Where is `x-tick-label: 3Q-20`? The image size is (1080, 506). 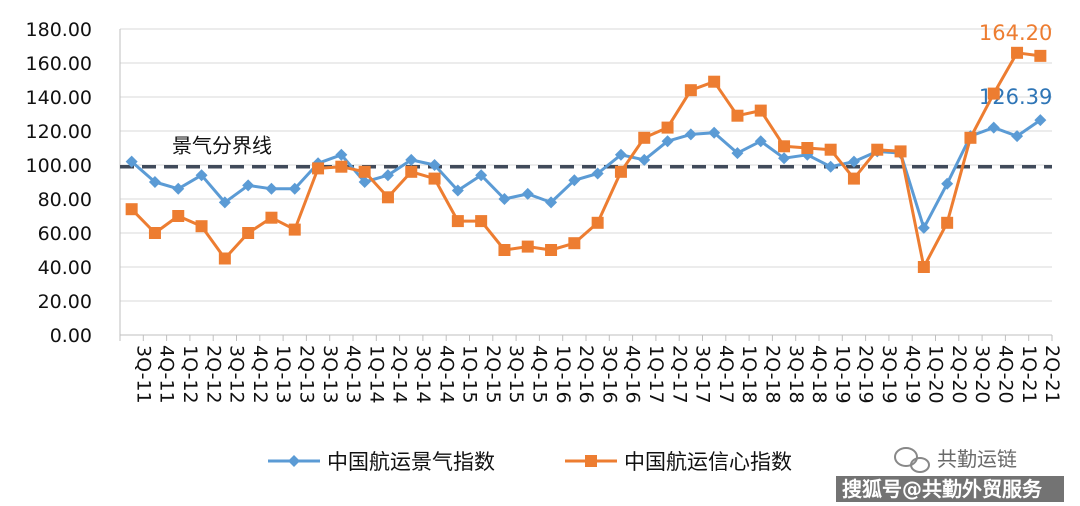
x-tick-label: 3Q-20 is located at coordinates (982, 374).